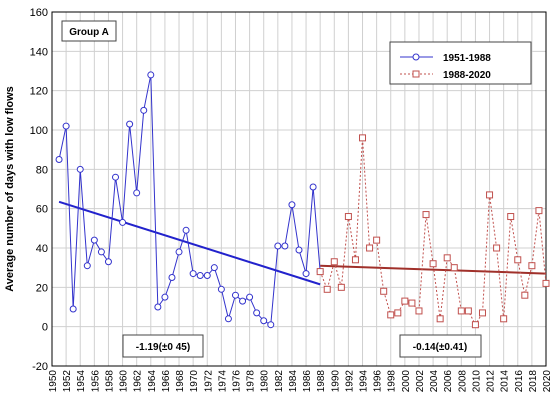 The height and width of the screenshot is (411, 550). I want to click on x-tick-label: 1966, so click(166, 381).